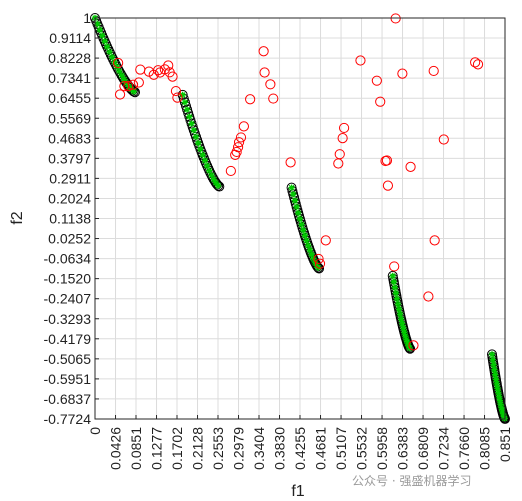  What do you see at coordinates (70, 38) in the screenshot?
I see `y-tick-label: 0.9114` at bounding box center [70, 38].